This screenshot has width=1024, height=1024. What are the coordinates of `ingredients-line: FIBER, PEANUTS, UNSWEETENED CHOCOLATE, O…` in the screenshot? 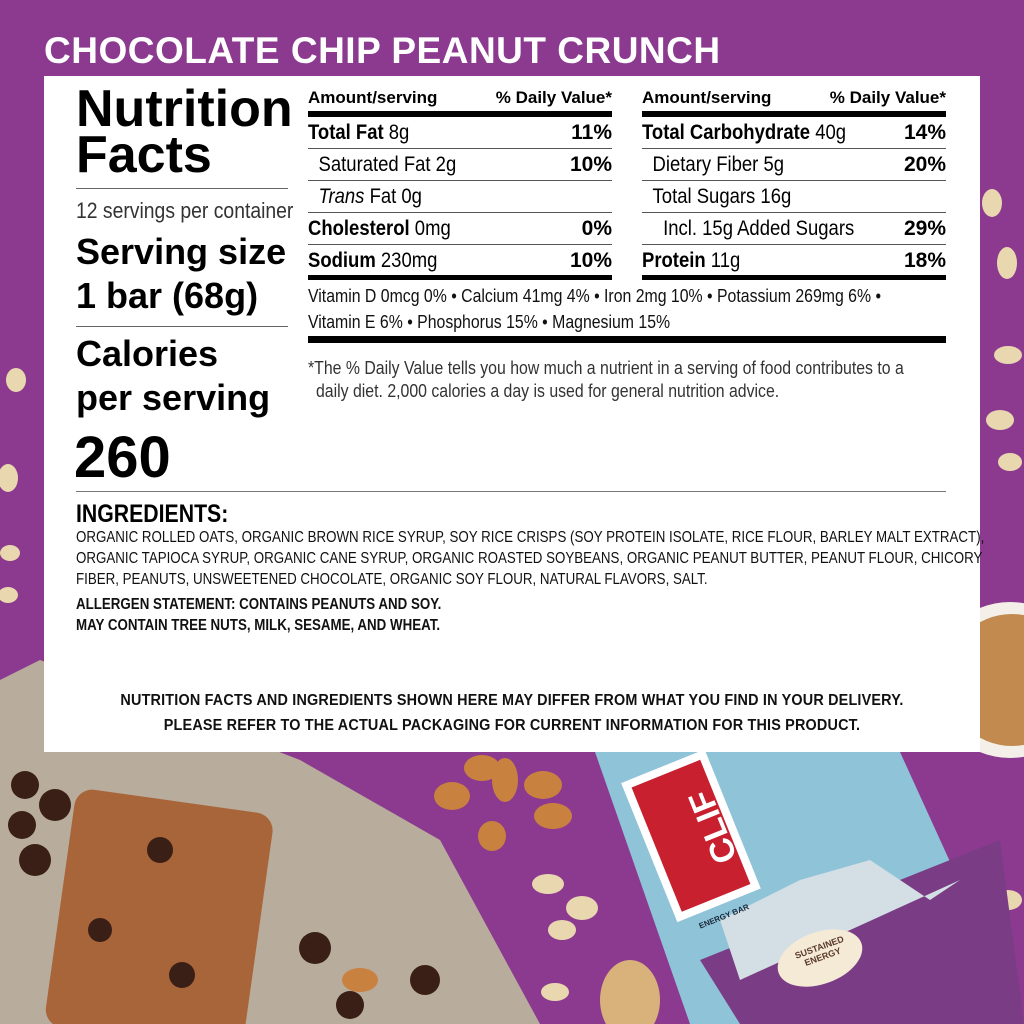 It's located at (392, 579).